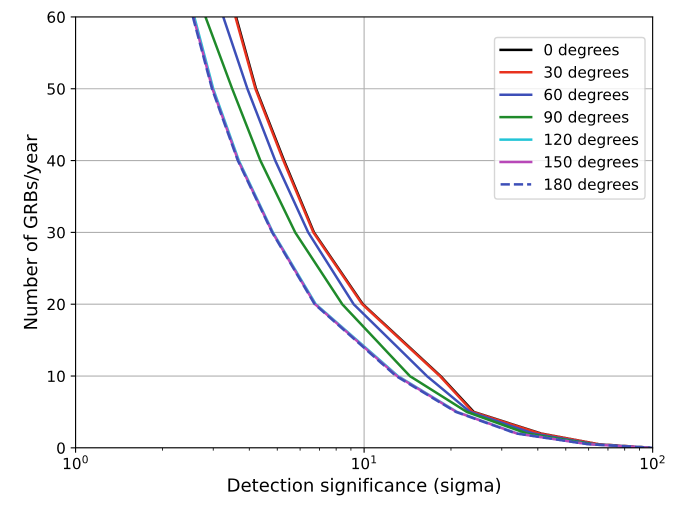 This screenshot has width=687, height=513. What do you see at coordinates (652, 462) in the screenshot?
I see `x-tick-label: 10$^{2}$` at bounding box center [652, 462].